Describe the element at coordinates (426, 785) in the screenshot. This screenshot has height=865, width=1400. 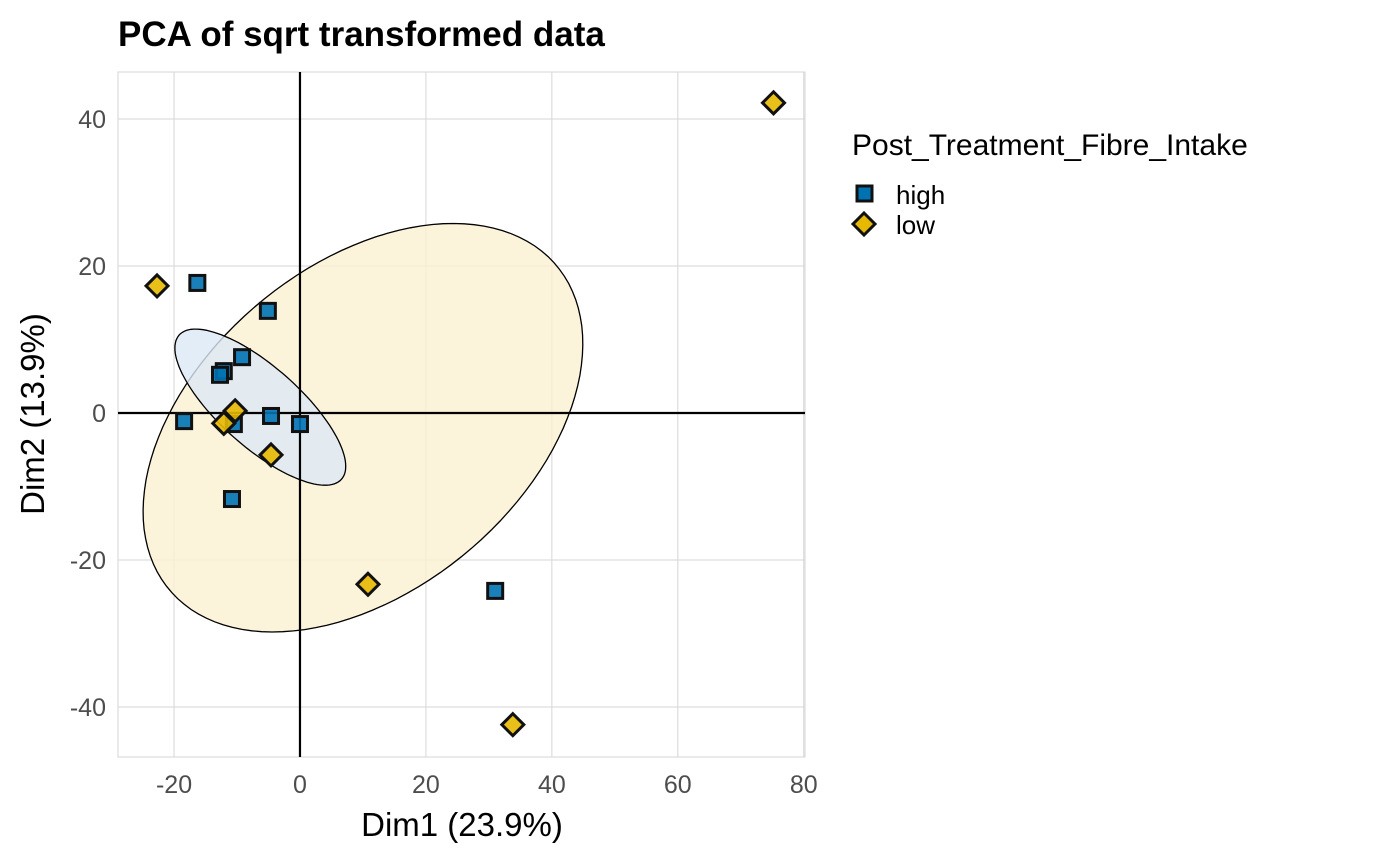
I see `x-tick-label: 20` at that location.